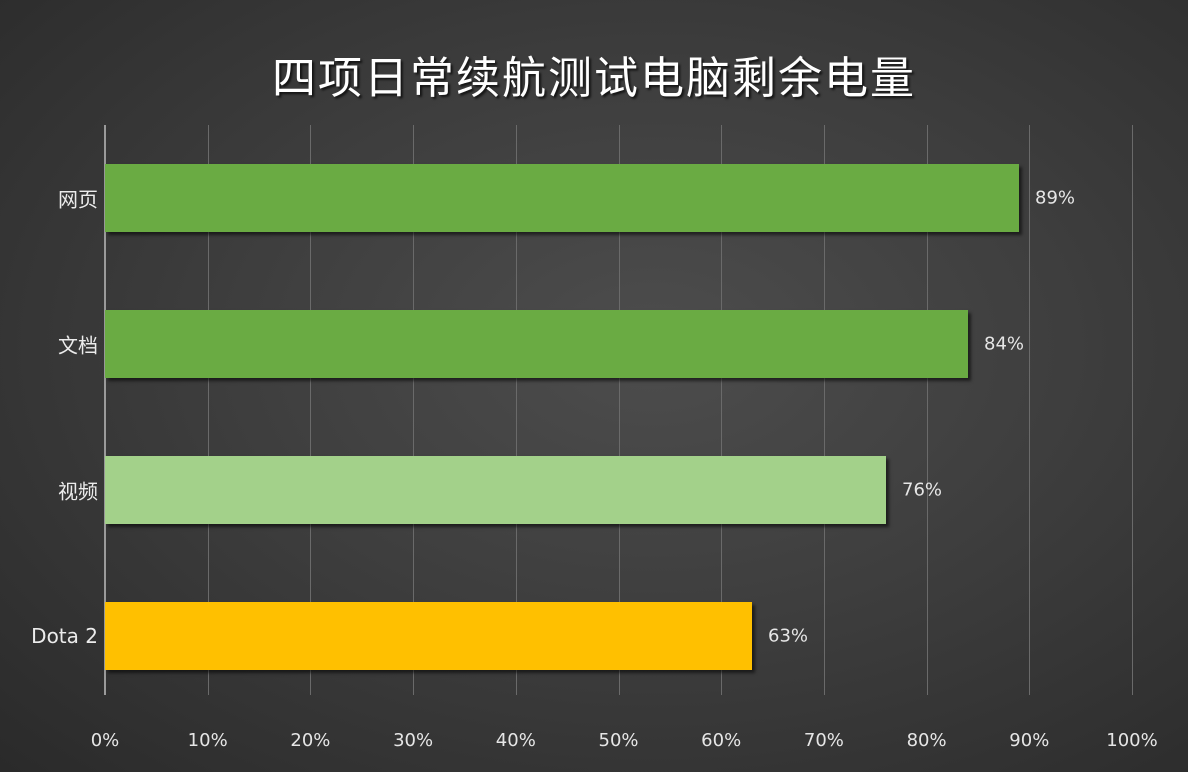 The width and height of the screenshot is (1188, 772). Describe the element at coordinates (536, 344) in the screenshot. I see `bar-document` at that location.